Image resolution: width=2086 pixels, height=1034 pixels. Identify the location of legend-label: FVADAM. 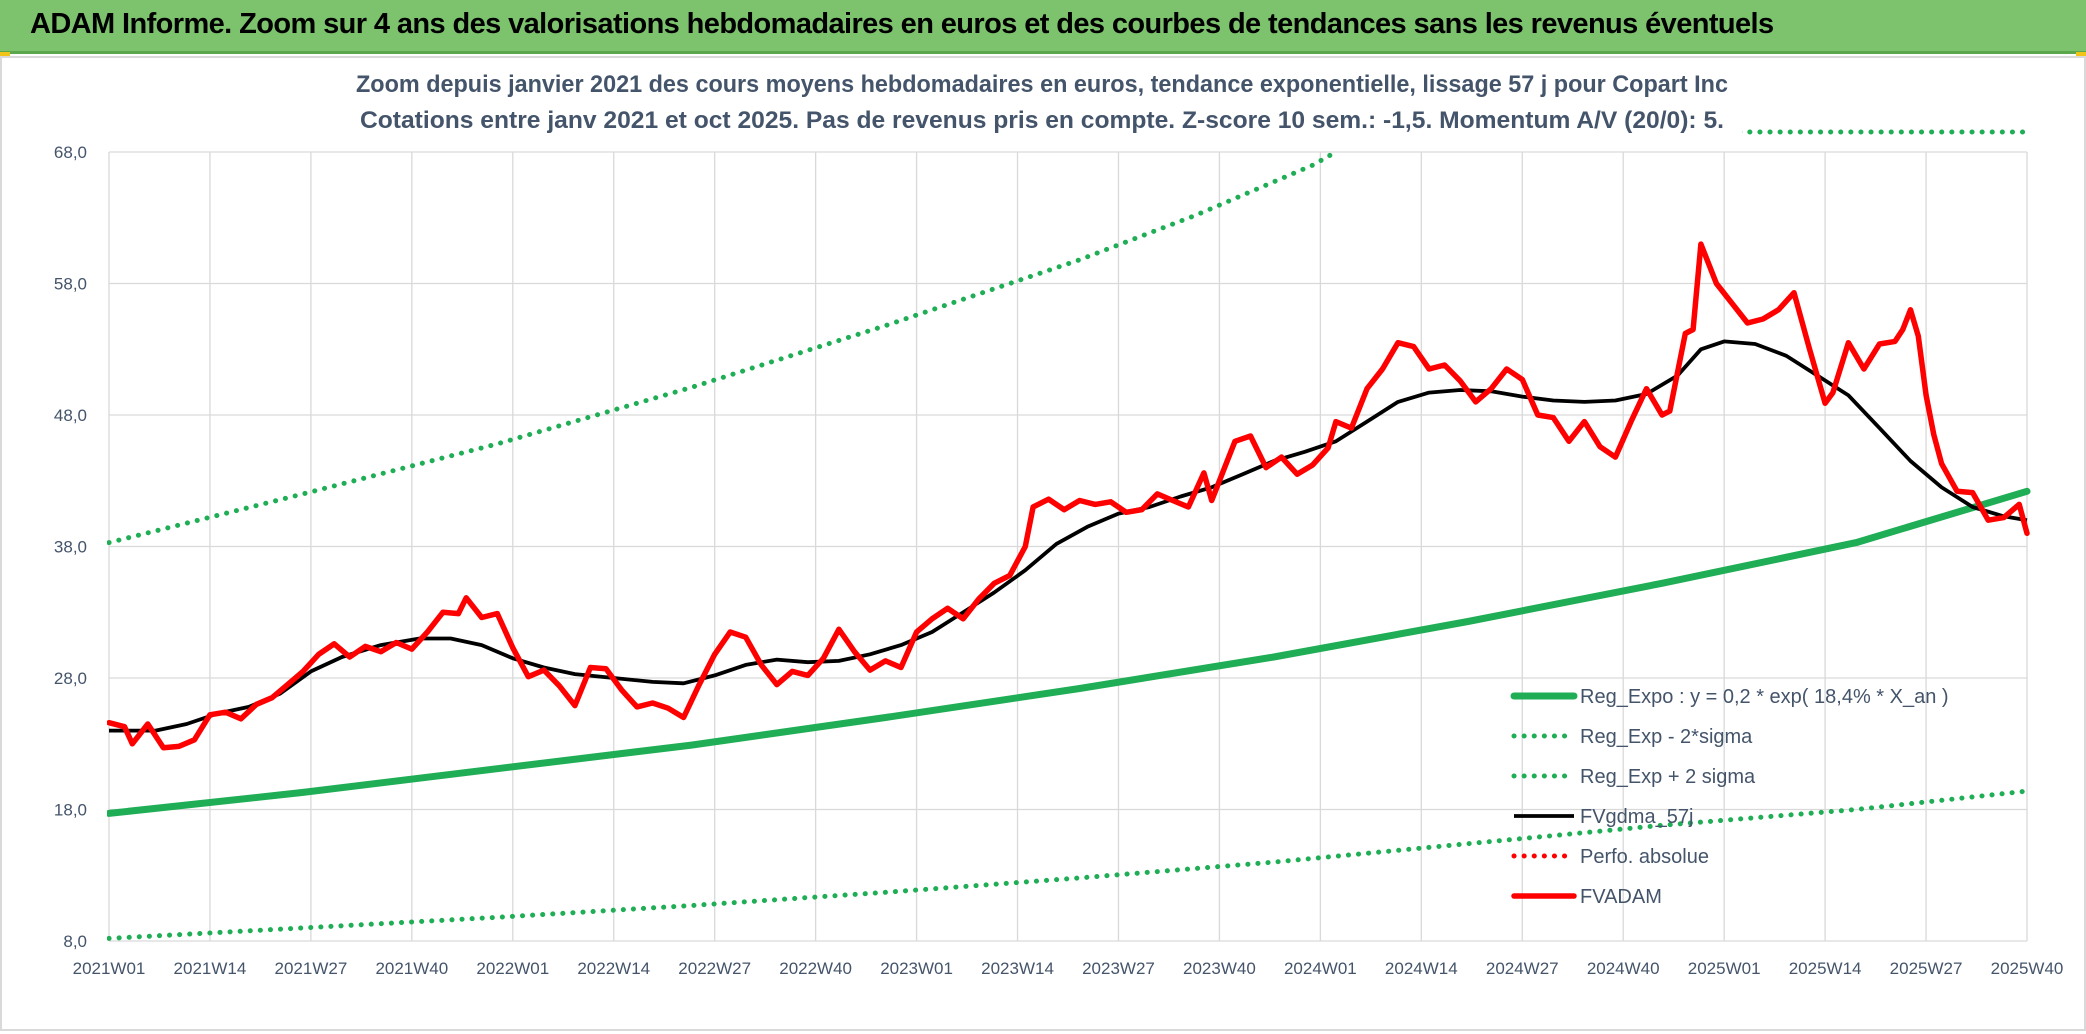
(1621, 897).